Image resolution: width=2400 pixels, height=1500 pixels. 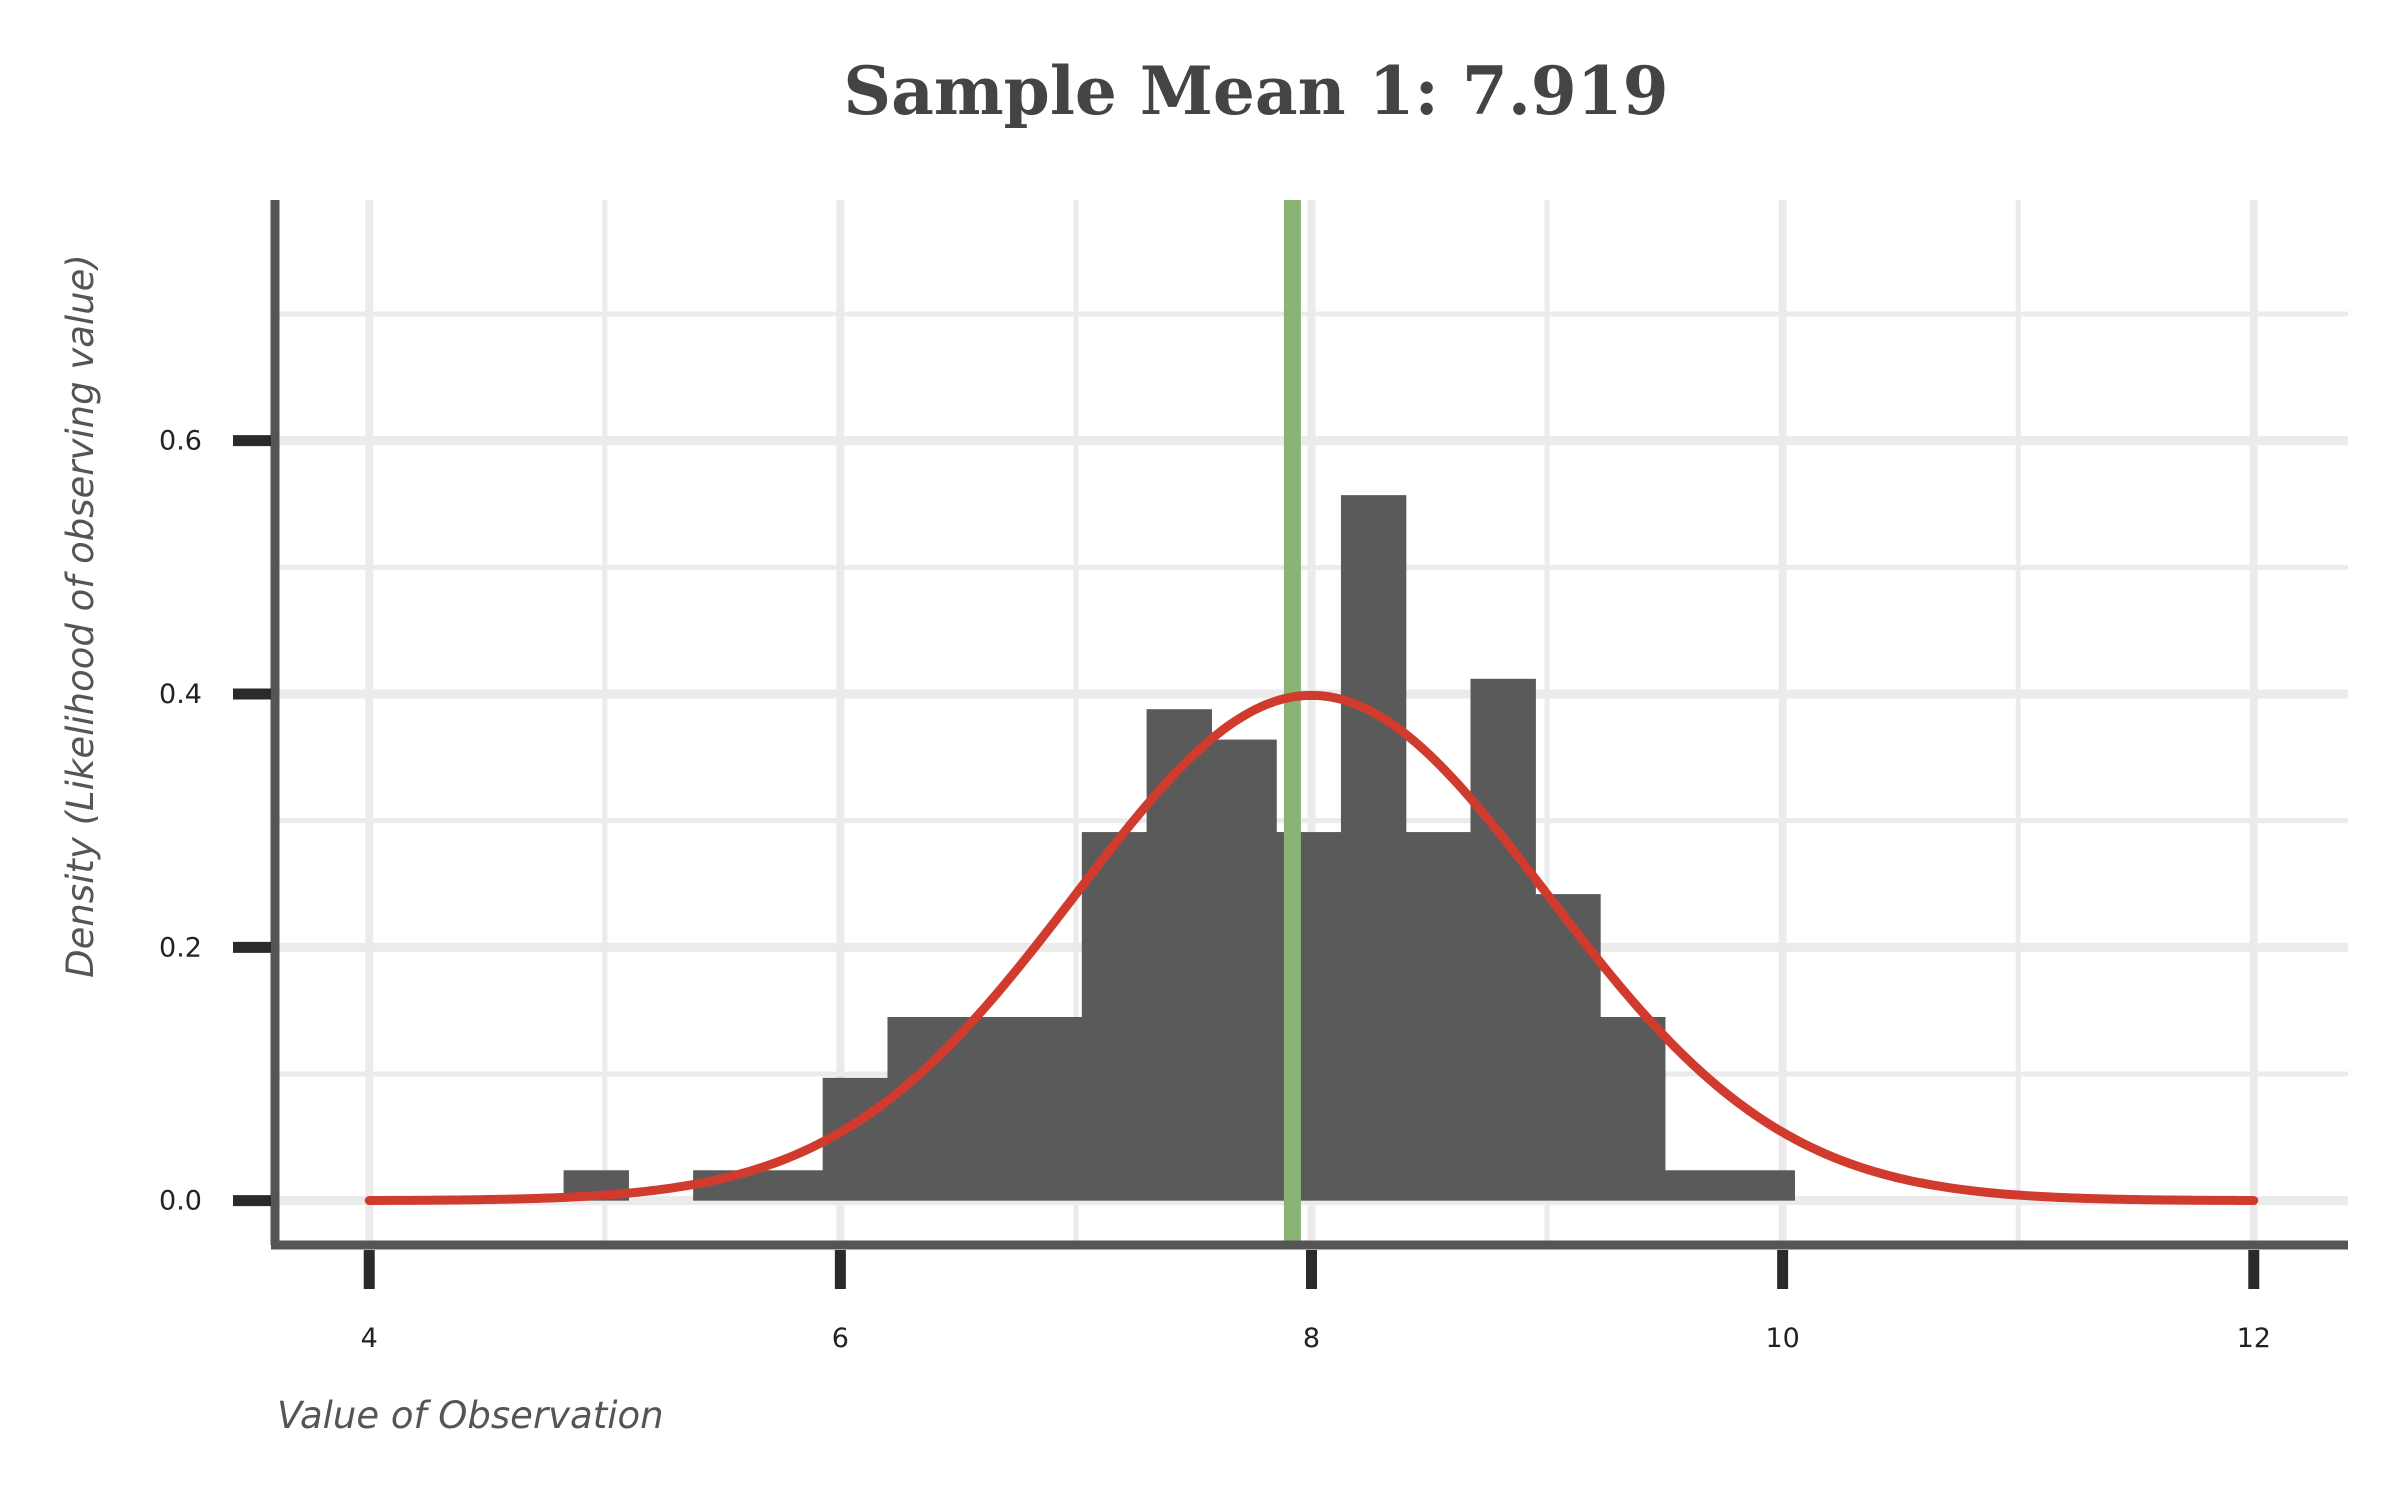 What do you see at coordinates (1255, 91) in the screenshot?
I see `chart-title: Sample Mean 1: 7.919` at bounding box center [1255, 91].